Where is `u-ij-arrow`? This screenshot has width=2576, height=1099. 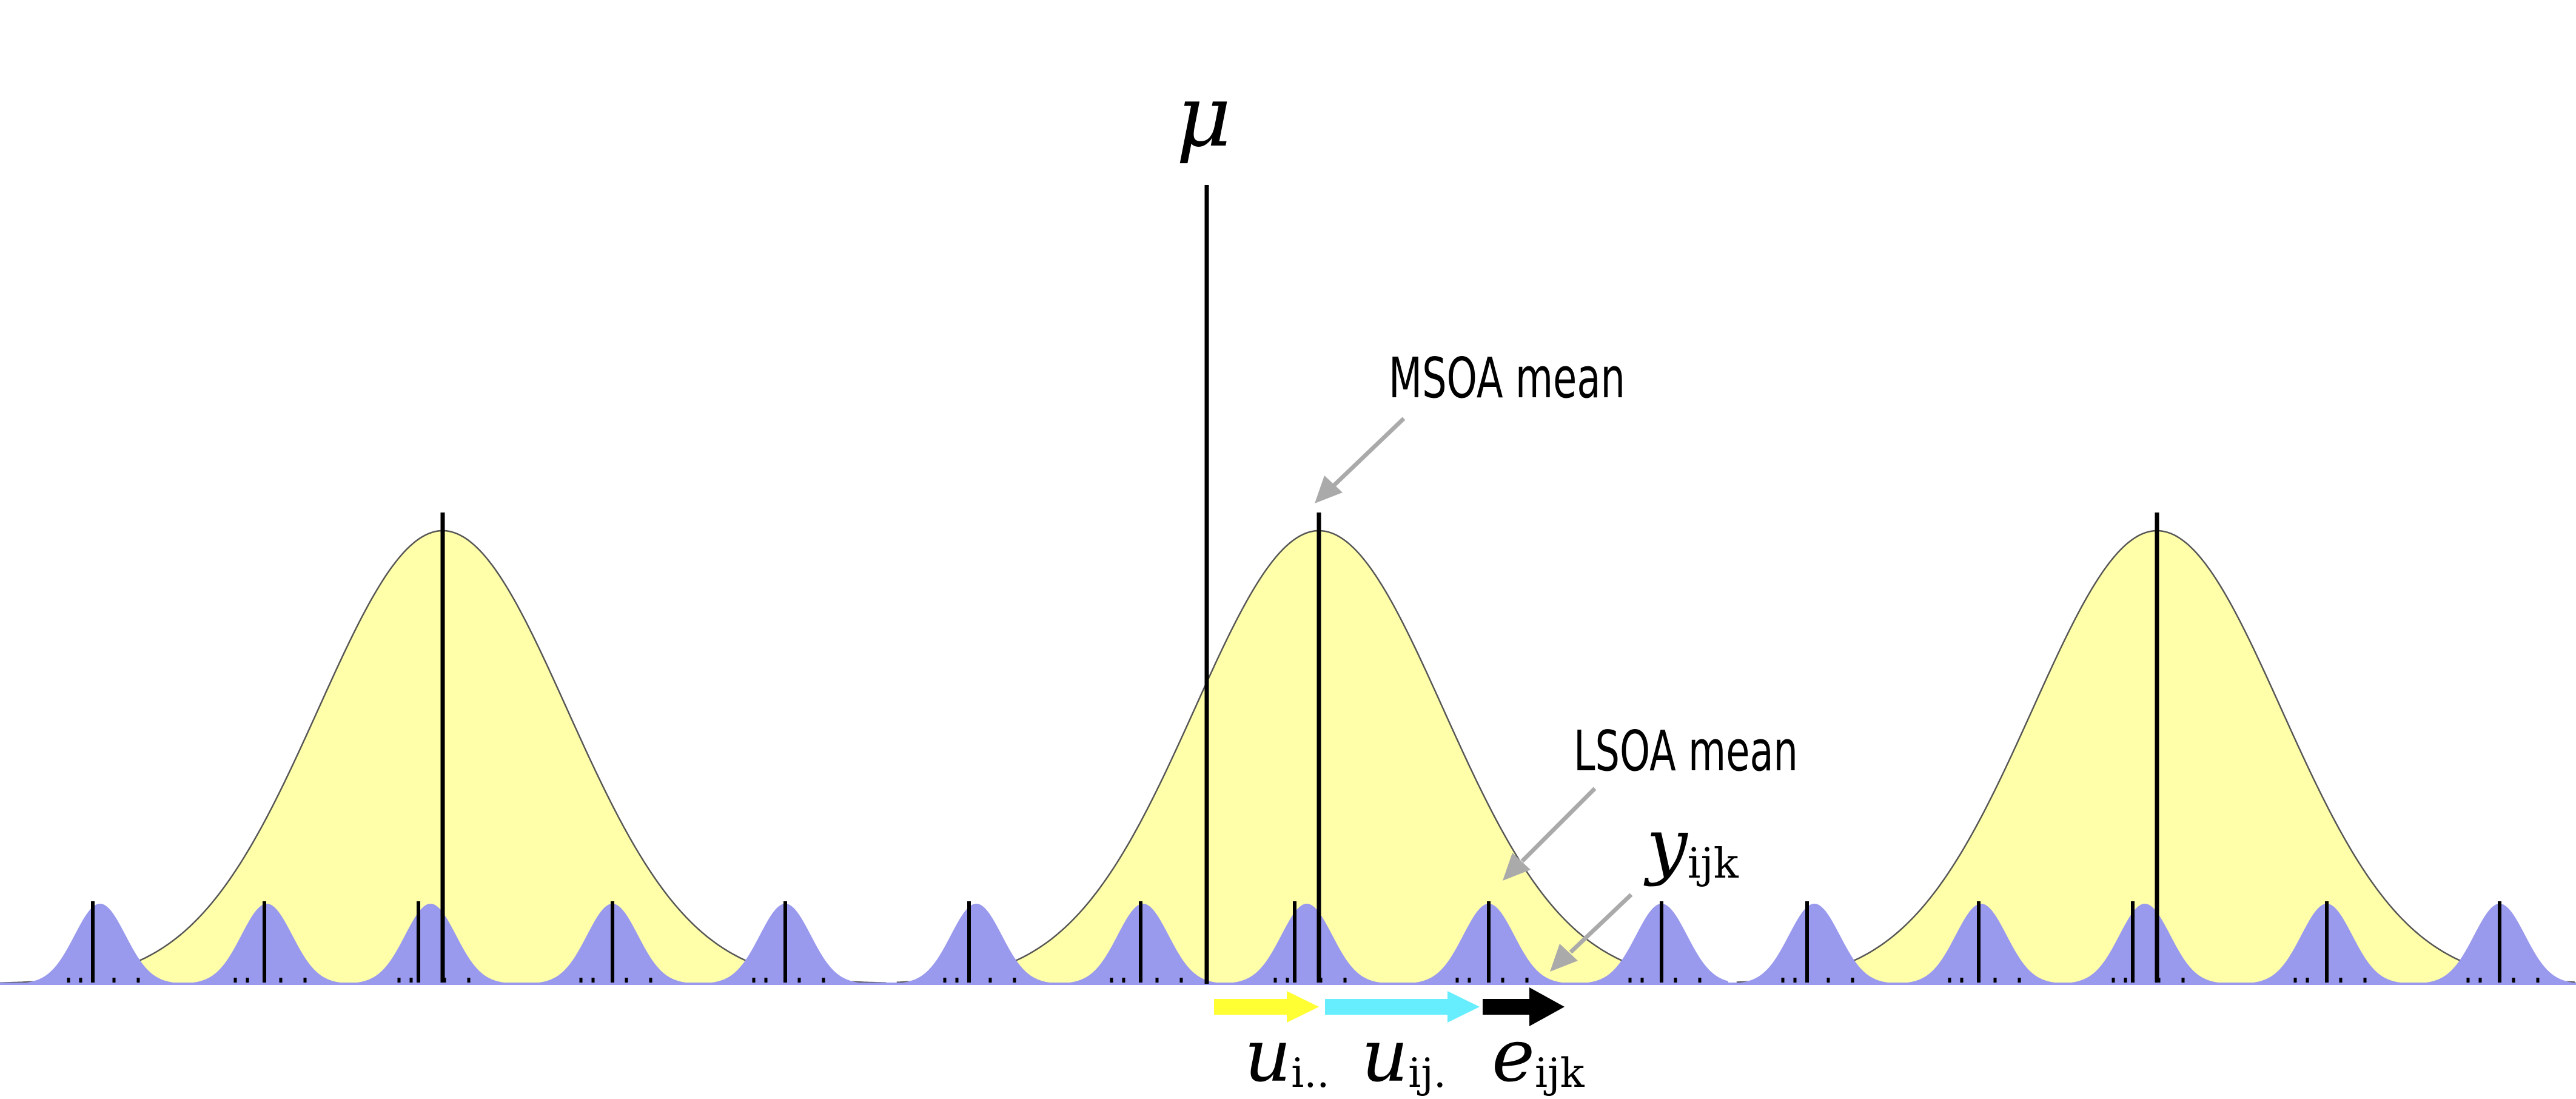
u-ij-arrow is located at coordinates (1403, 1007).